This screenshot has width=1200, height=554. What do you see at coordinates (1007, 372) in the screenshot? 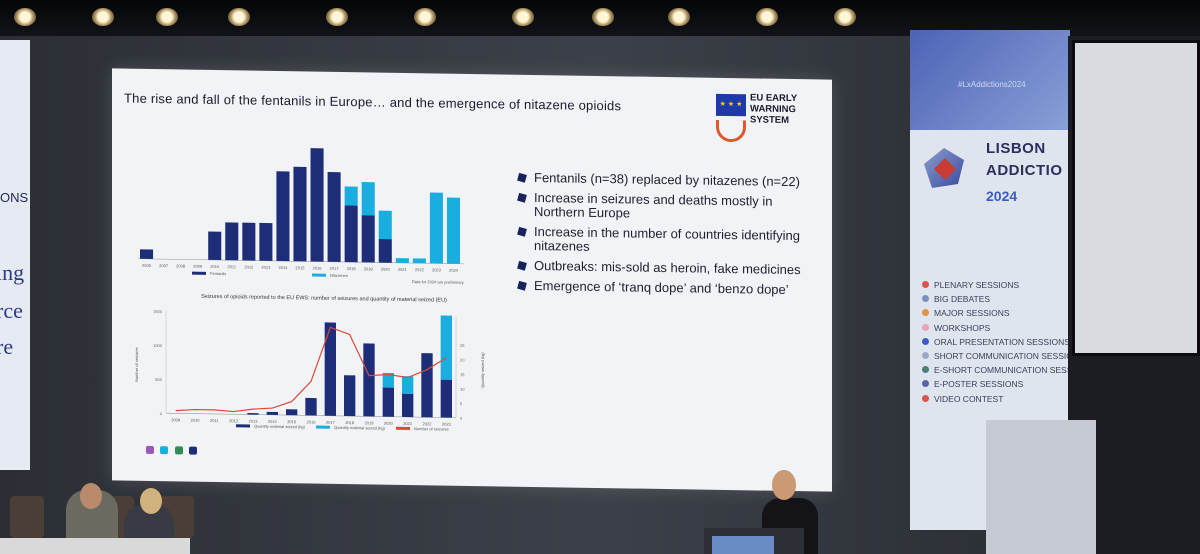
I see `session-type-item: E-SHORT COMMUNICATION SESSIONS` at bounding box center [1007, 372].